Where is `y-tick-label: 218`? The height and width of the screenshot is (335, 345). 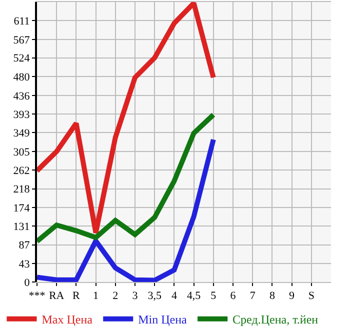
y-tick-label: 218 is located at coordinates (21, 190).